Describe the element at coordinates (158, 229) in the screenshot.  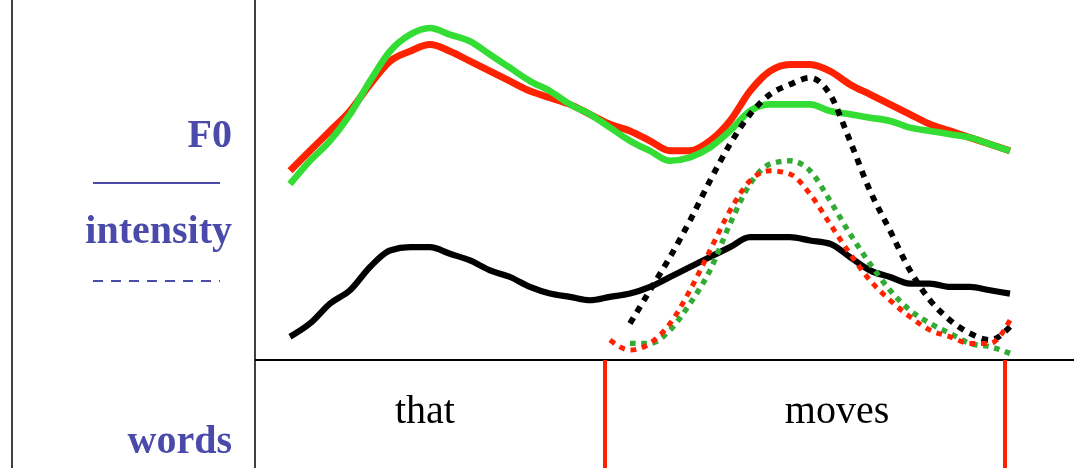
I see `text: intensity` at that location.